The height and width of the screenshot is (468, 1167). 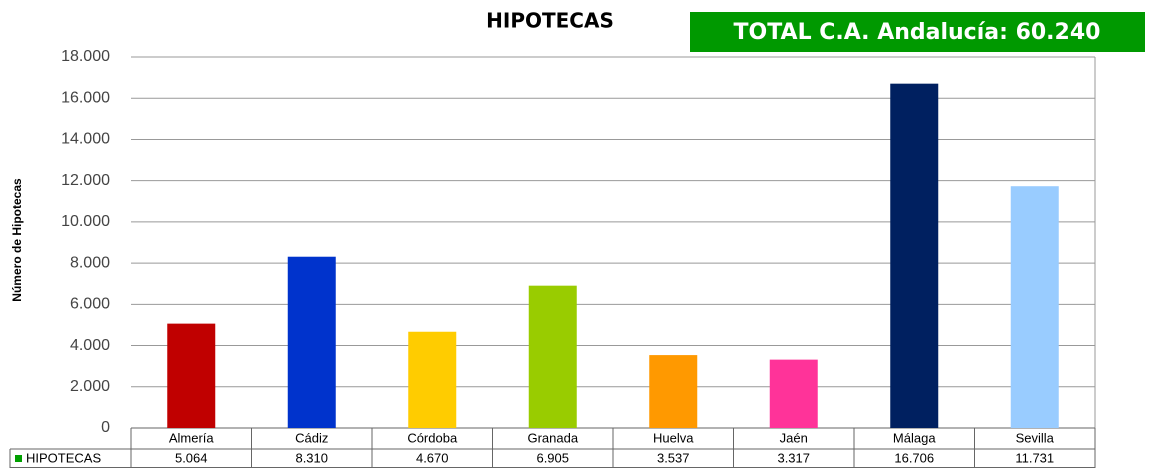 What do you see at coordinates (673, 457) in the screenshot?
I see `value-label: 3.537` at bounding box center [673, 457].